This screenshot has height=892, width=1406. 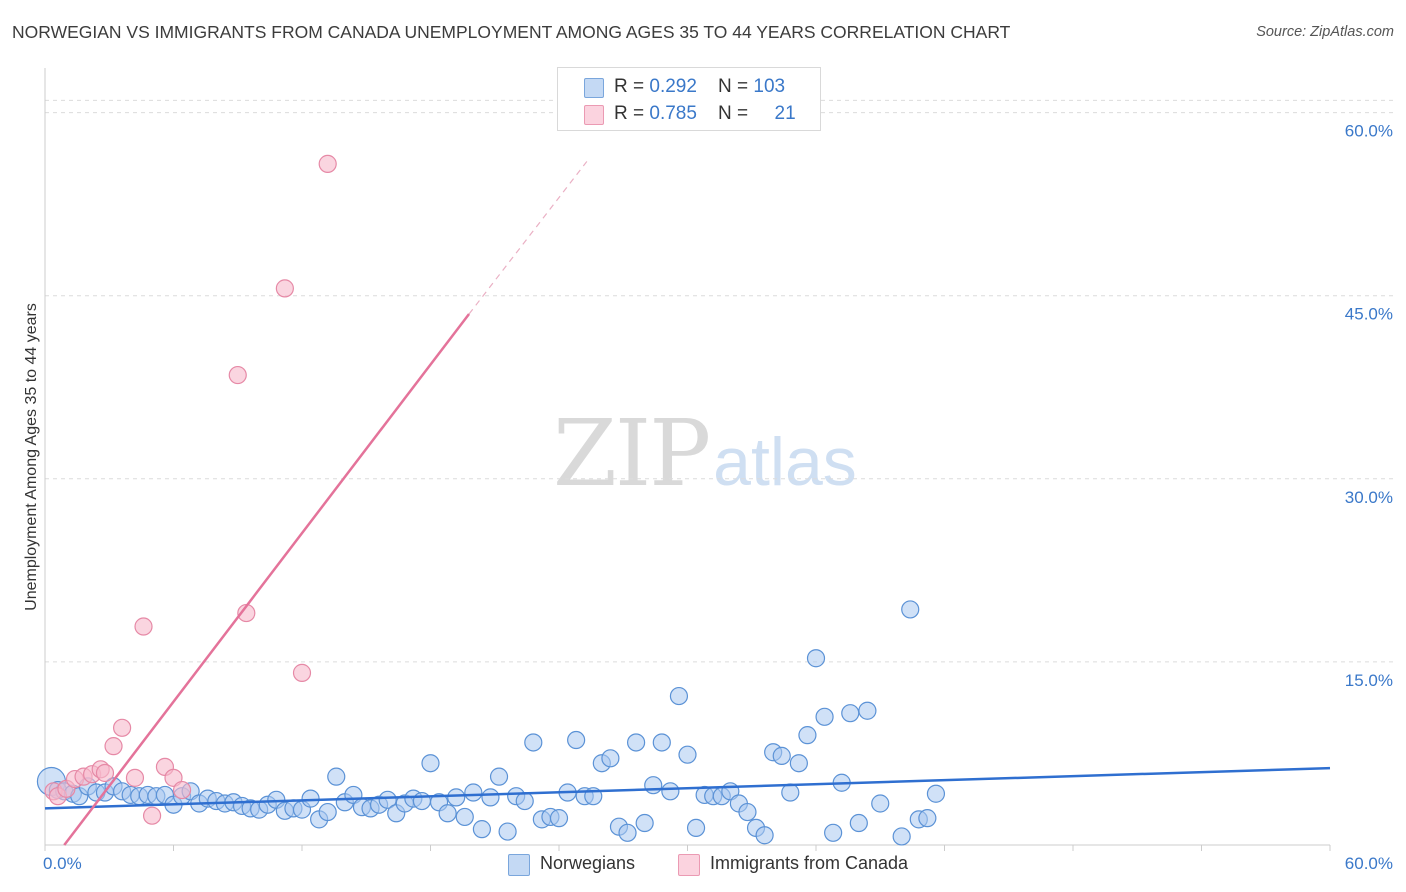 I want to click on immigrants-label: Immigrants from Canada, so click(x=809, y=863).